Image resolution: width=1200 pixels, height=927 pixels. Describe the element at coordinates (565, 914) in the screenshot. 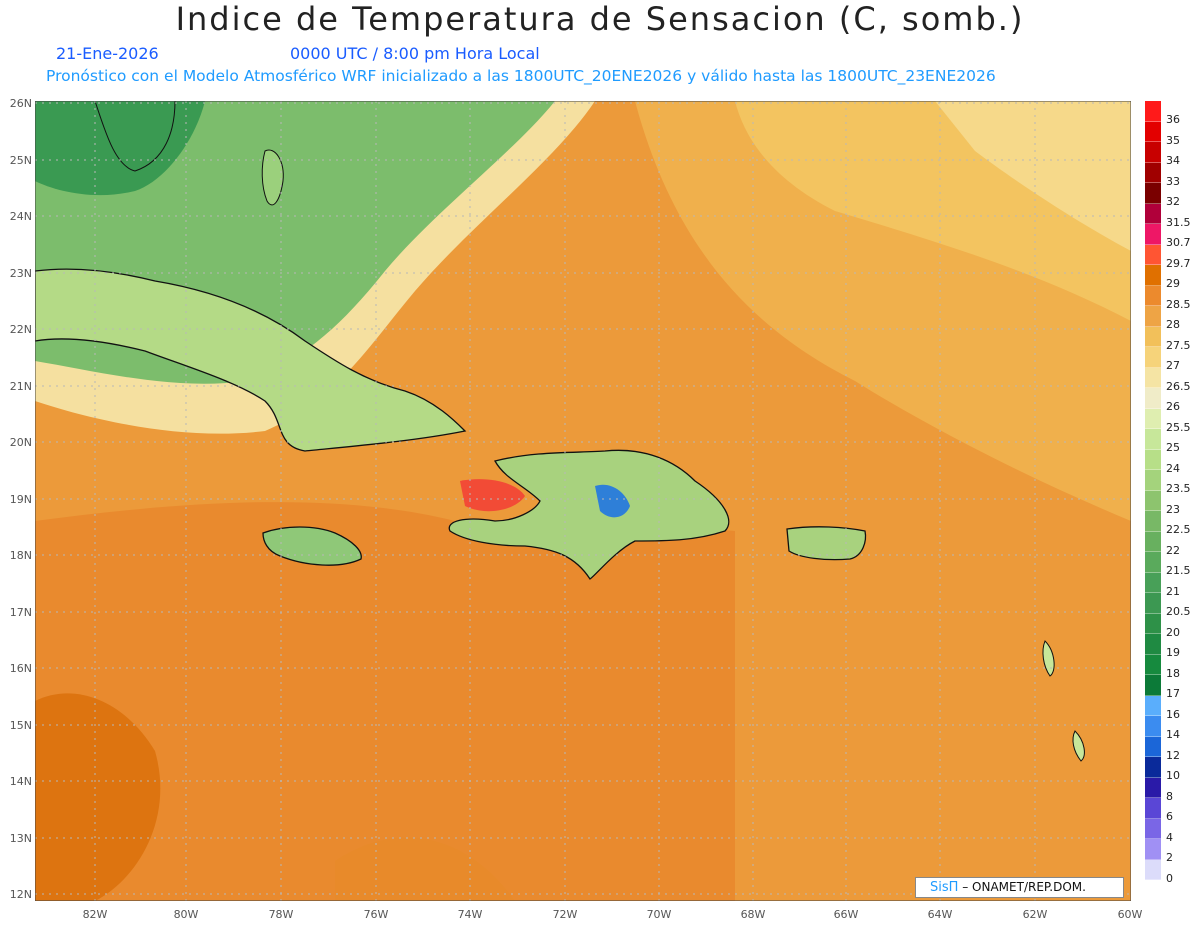

I see `lon-label: 72W` at that location.